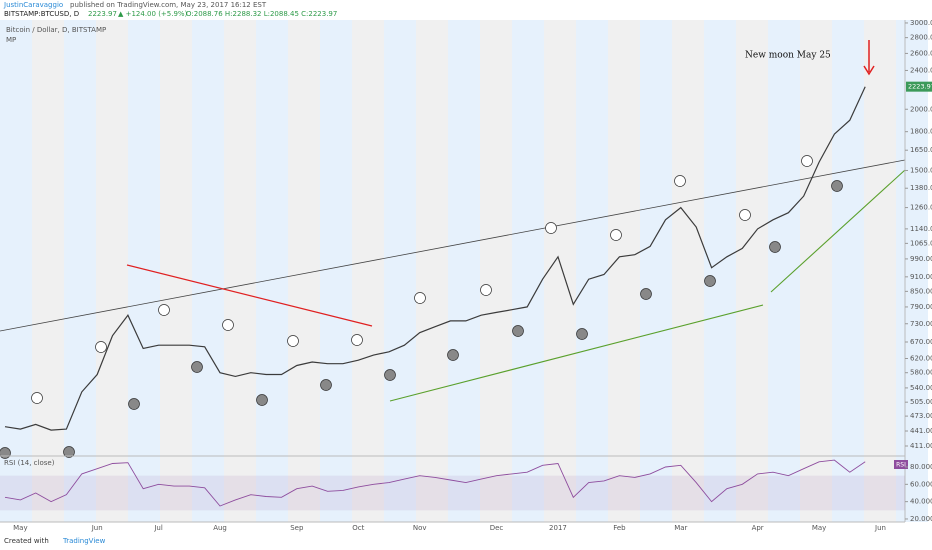 The width and height of the screenshot is (932, 550). Describe the element at coordinates (921, 431) in the screenshot. I see `y-tick-label: 441.00` at that location.